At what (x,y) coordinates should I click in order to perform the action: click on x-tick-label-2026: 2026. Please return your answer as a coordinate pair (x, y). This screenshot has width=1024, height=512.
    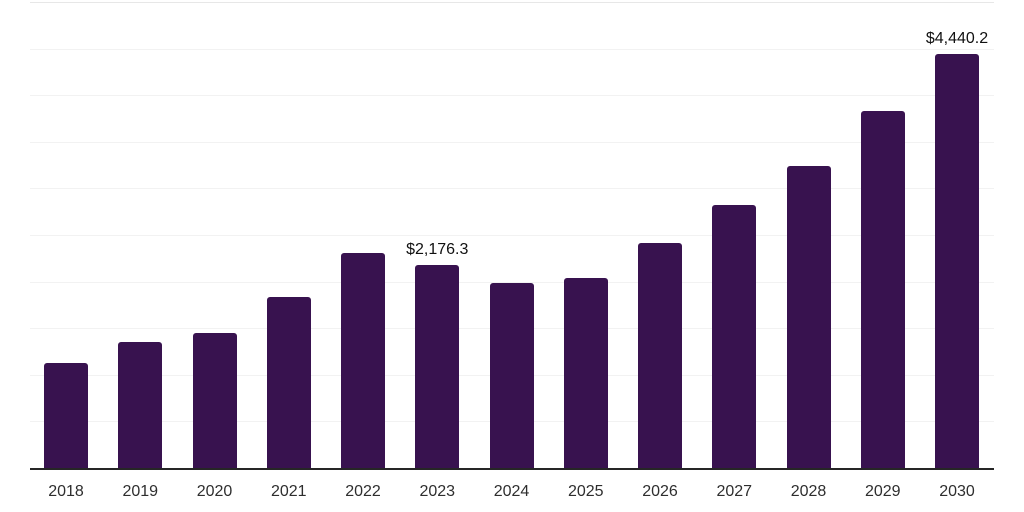
    Looking at the image, I should click on (660, 491).